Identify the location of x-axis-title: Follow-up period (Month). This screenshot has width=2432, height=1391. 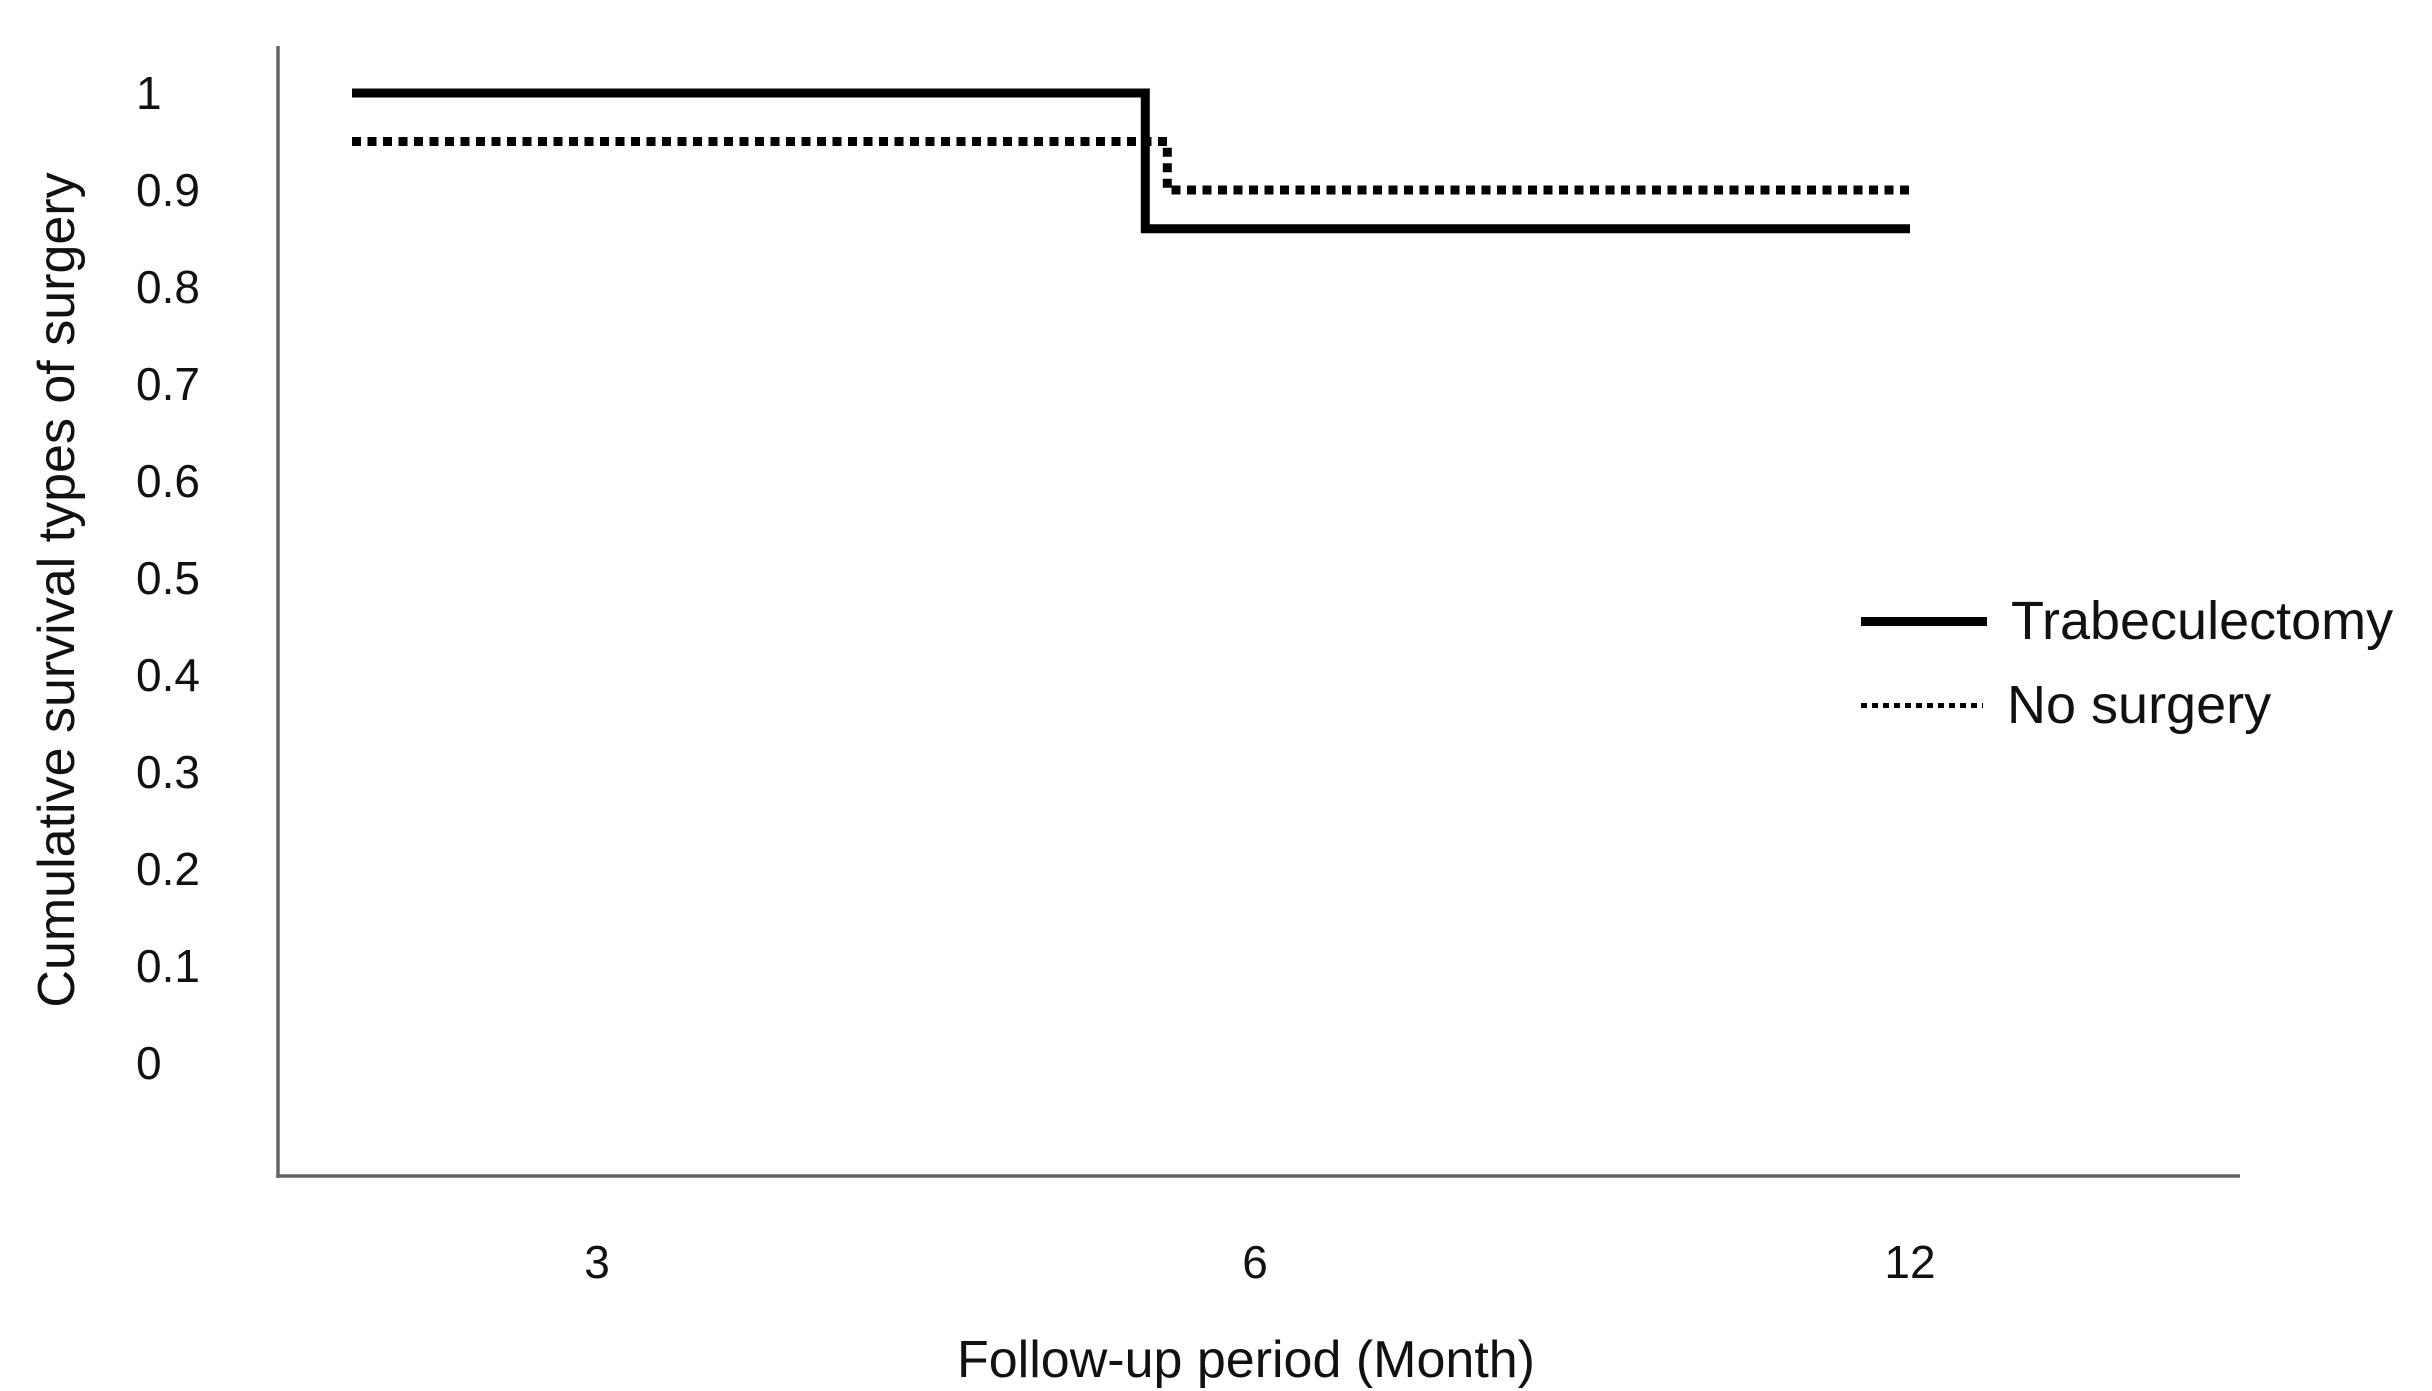
(1246, 1360).